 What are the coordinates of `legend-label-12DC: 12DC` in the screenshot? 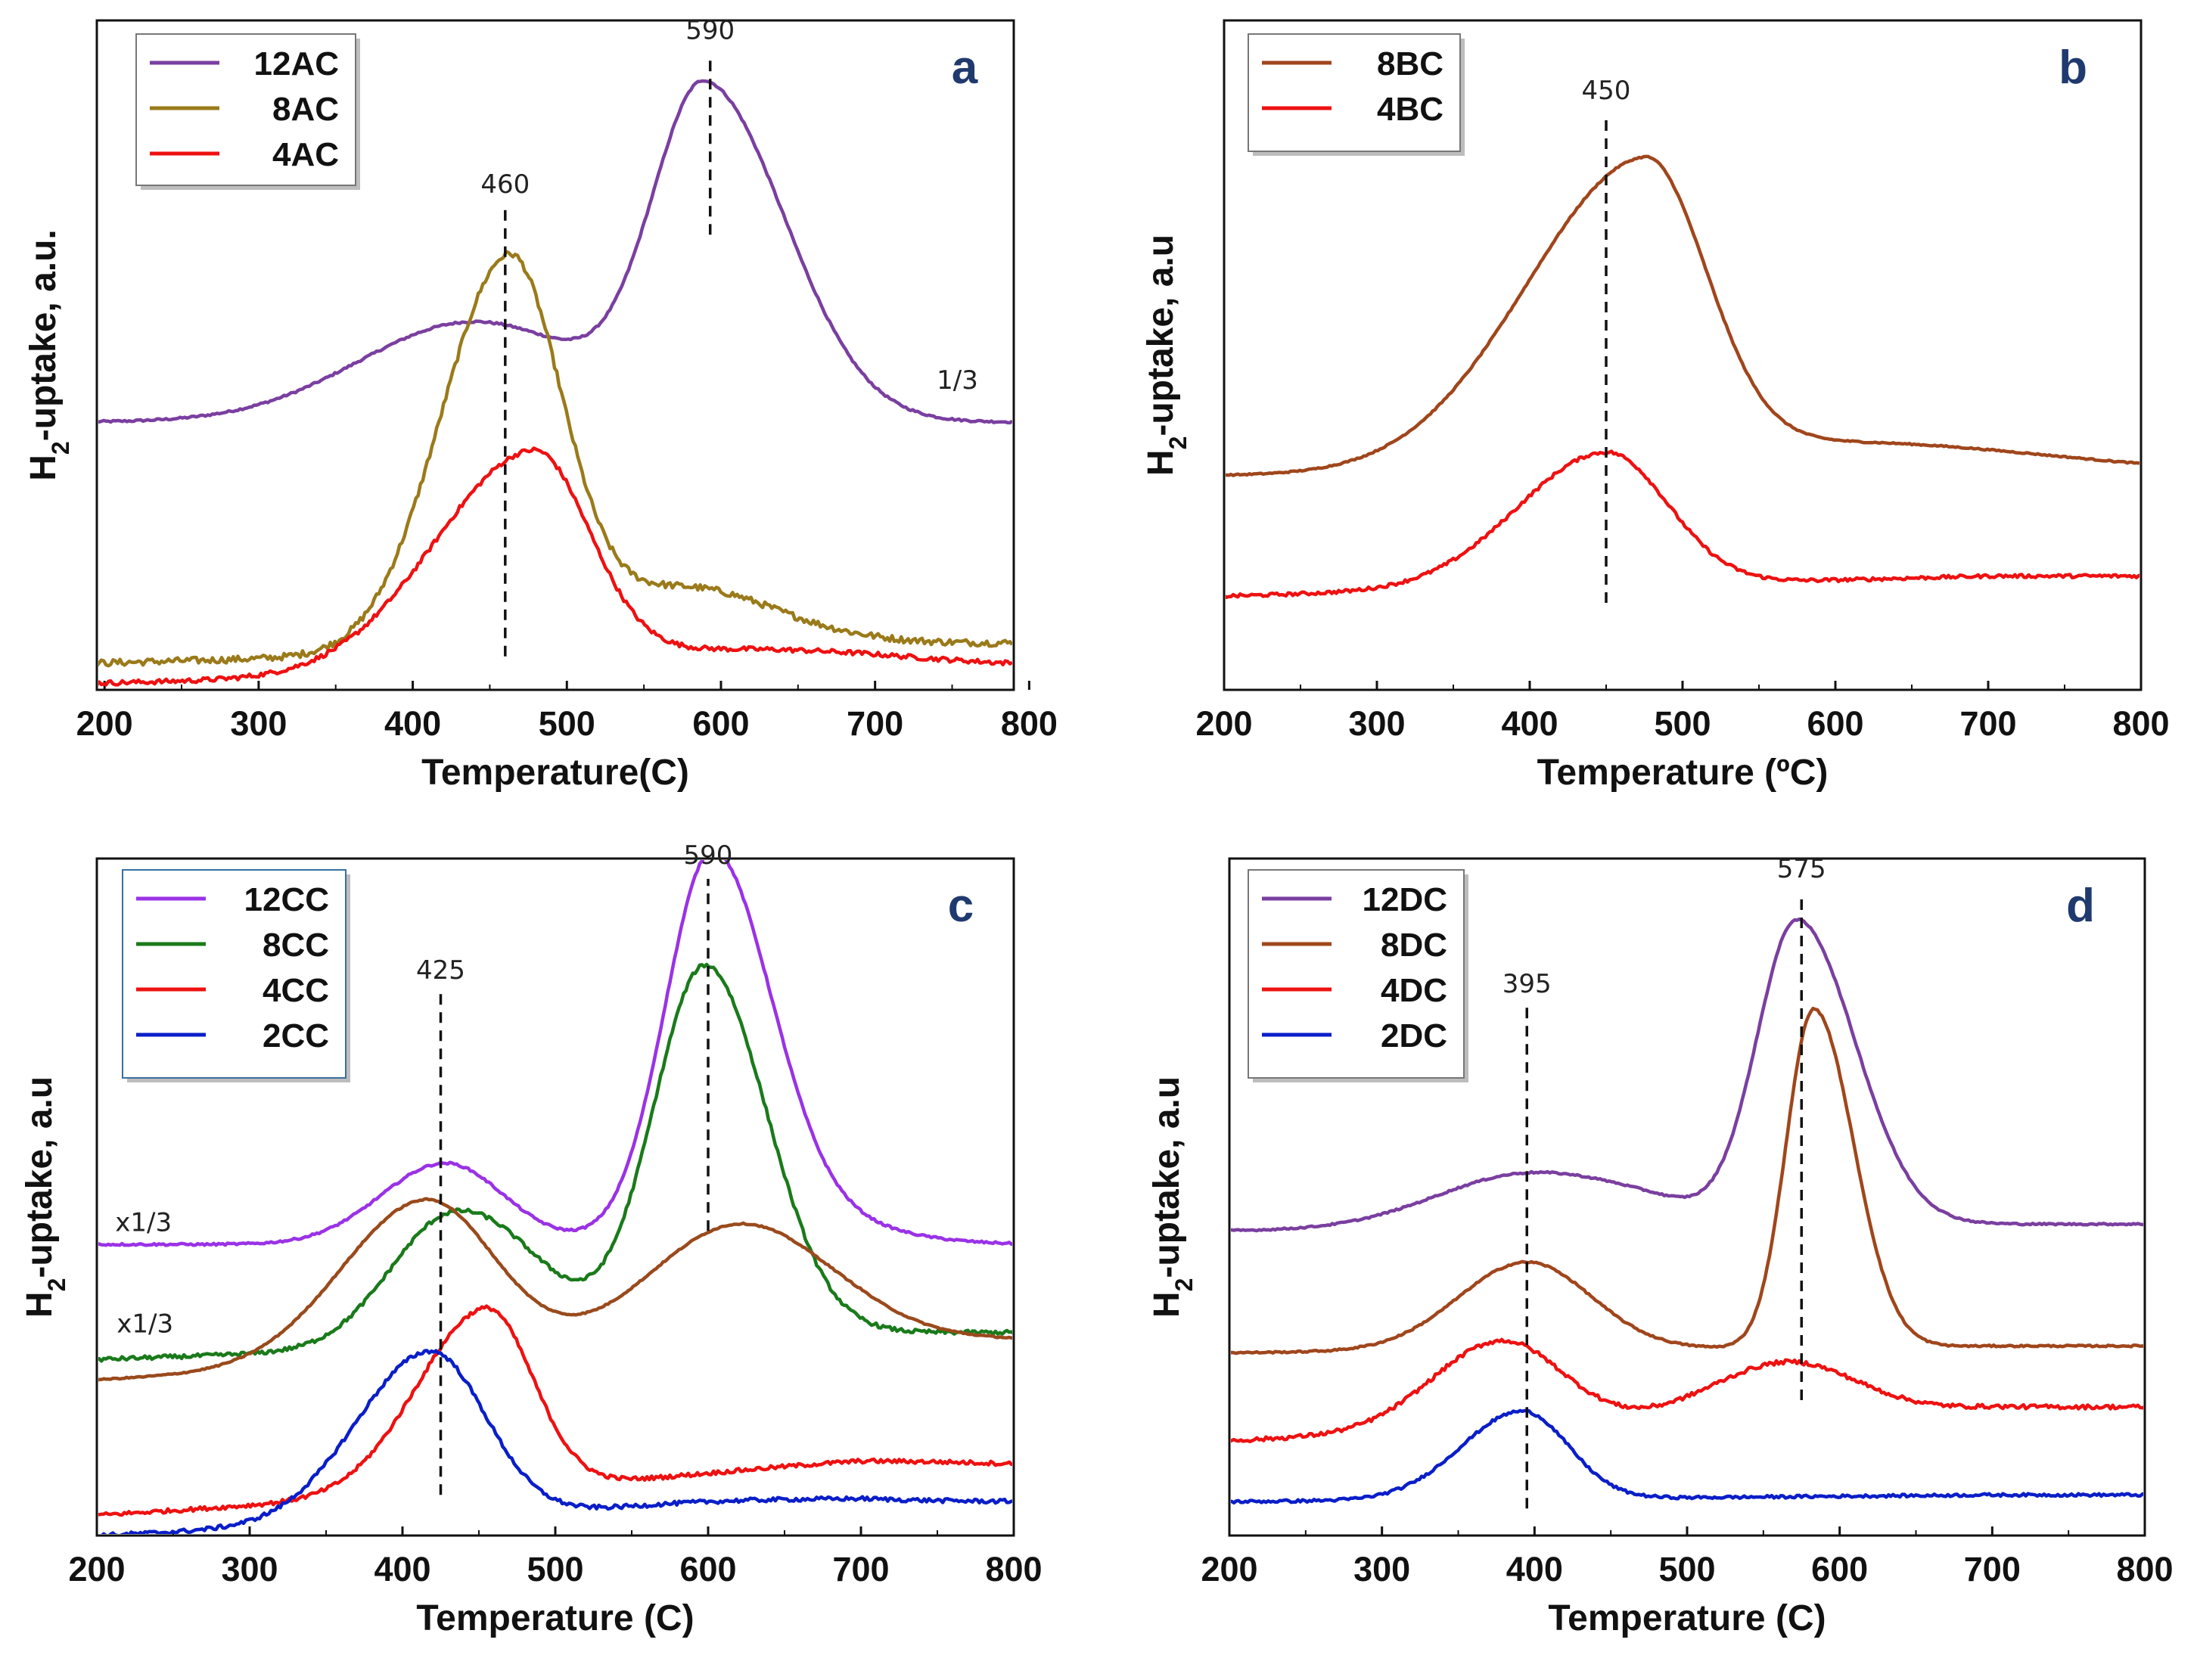 It's located at (1405, 899).